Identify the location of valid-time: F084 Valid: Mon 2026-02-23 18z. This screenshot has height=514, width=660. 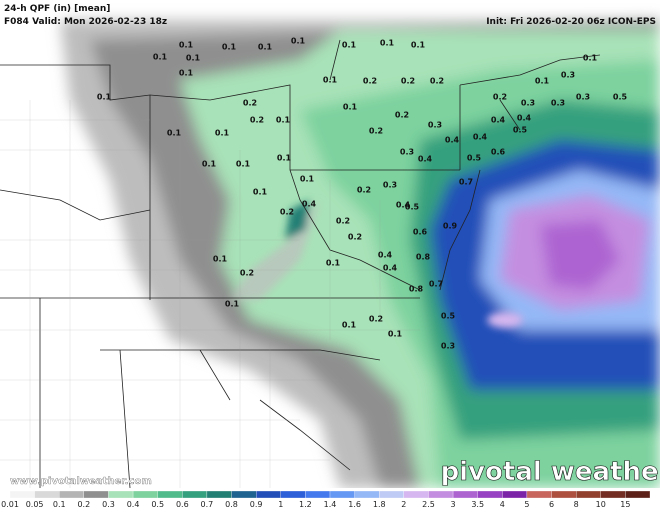
(85, 22).